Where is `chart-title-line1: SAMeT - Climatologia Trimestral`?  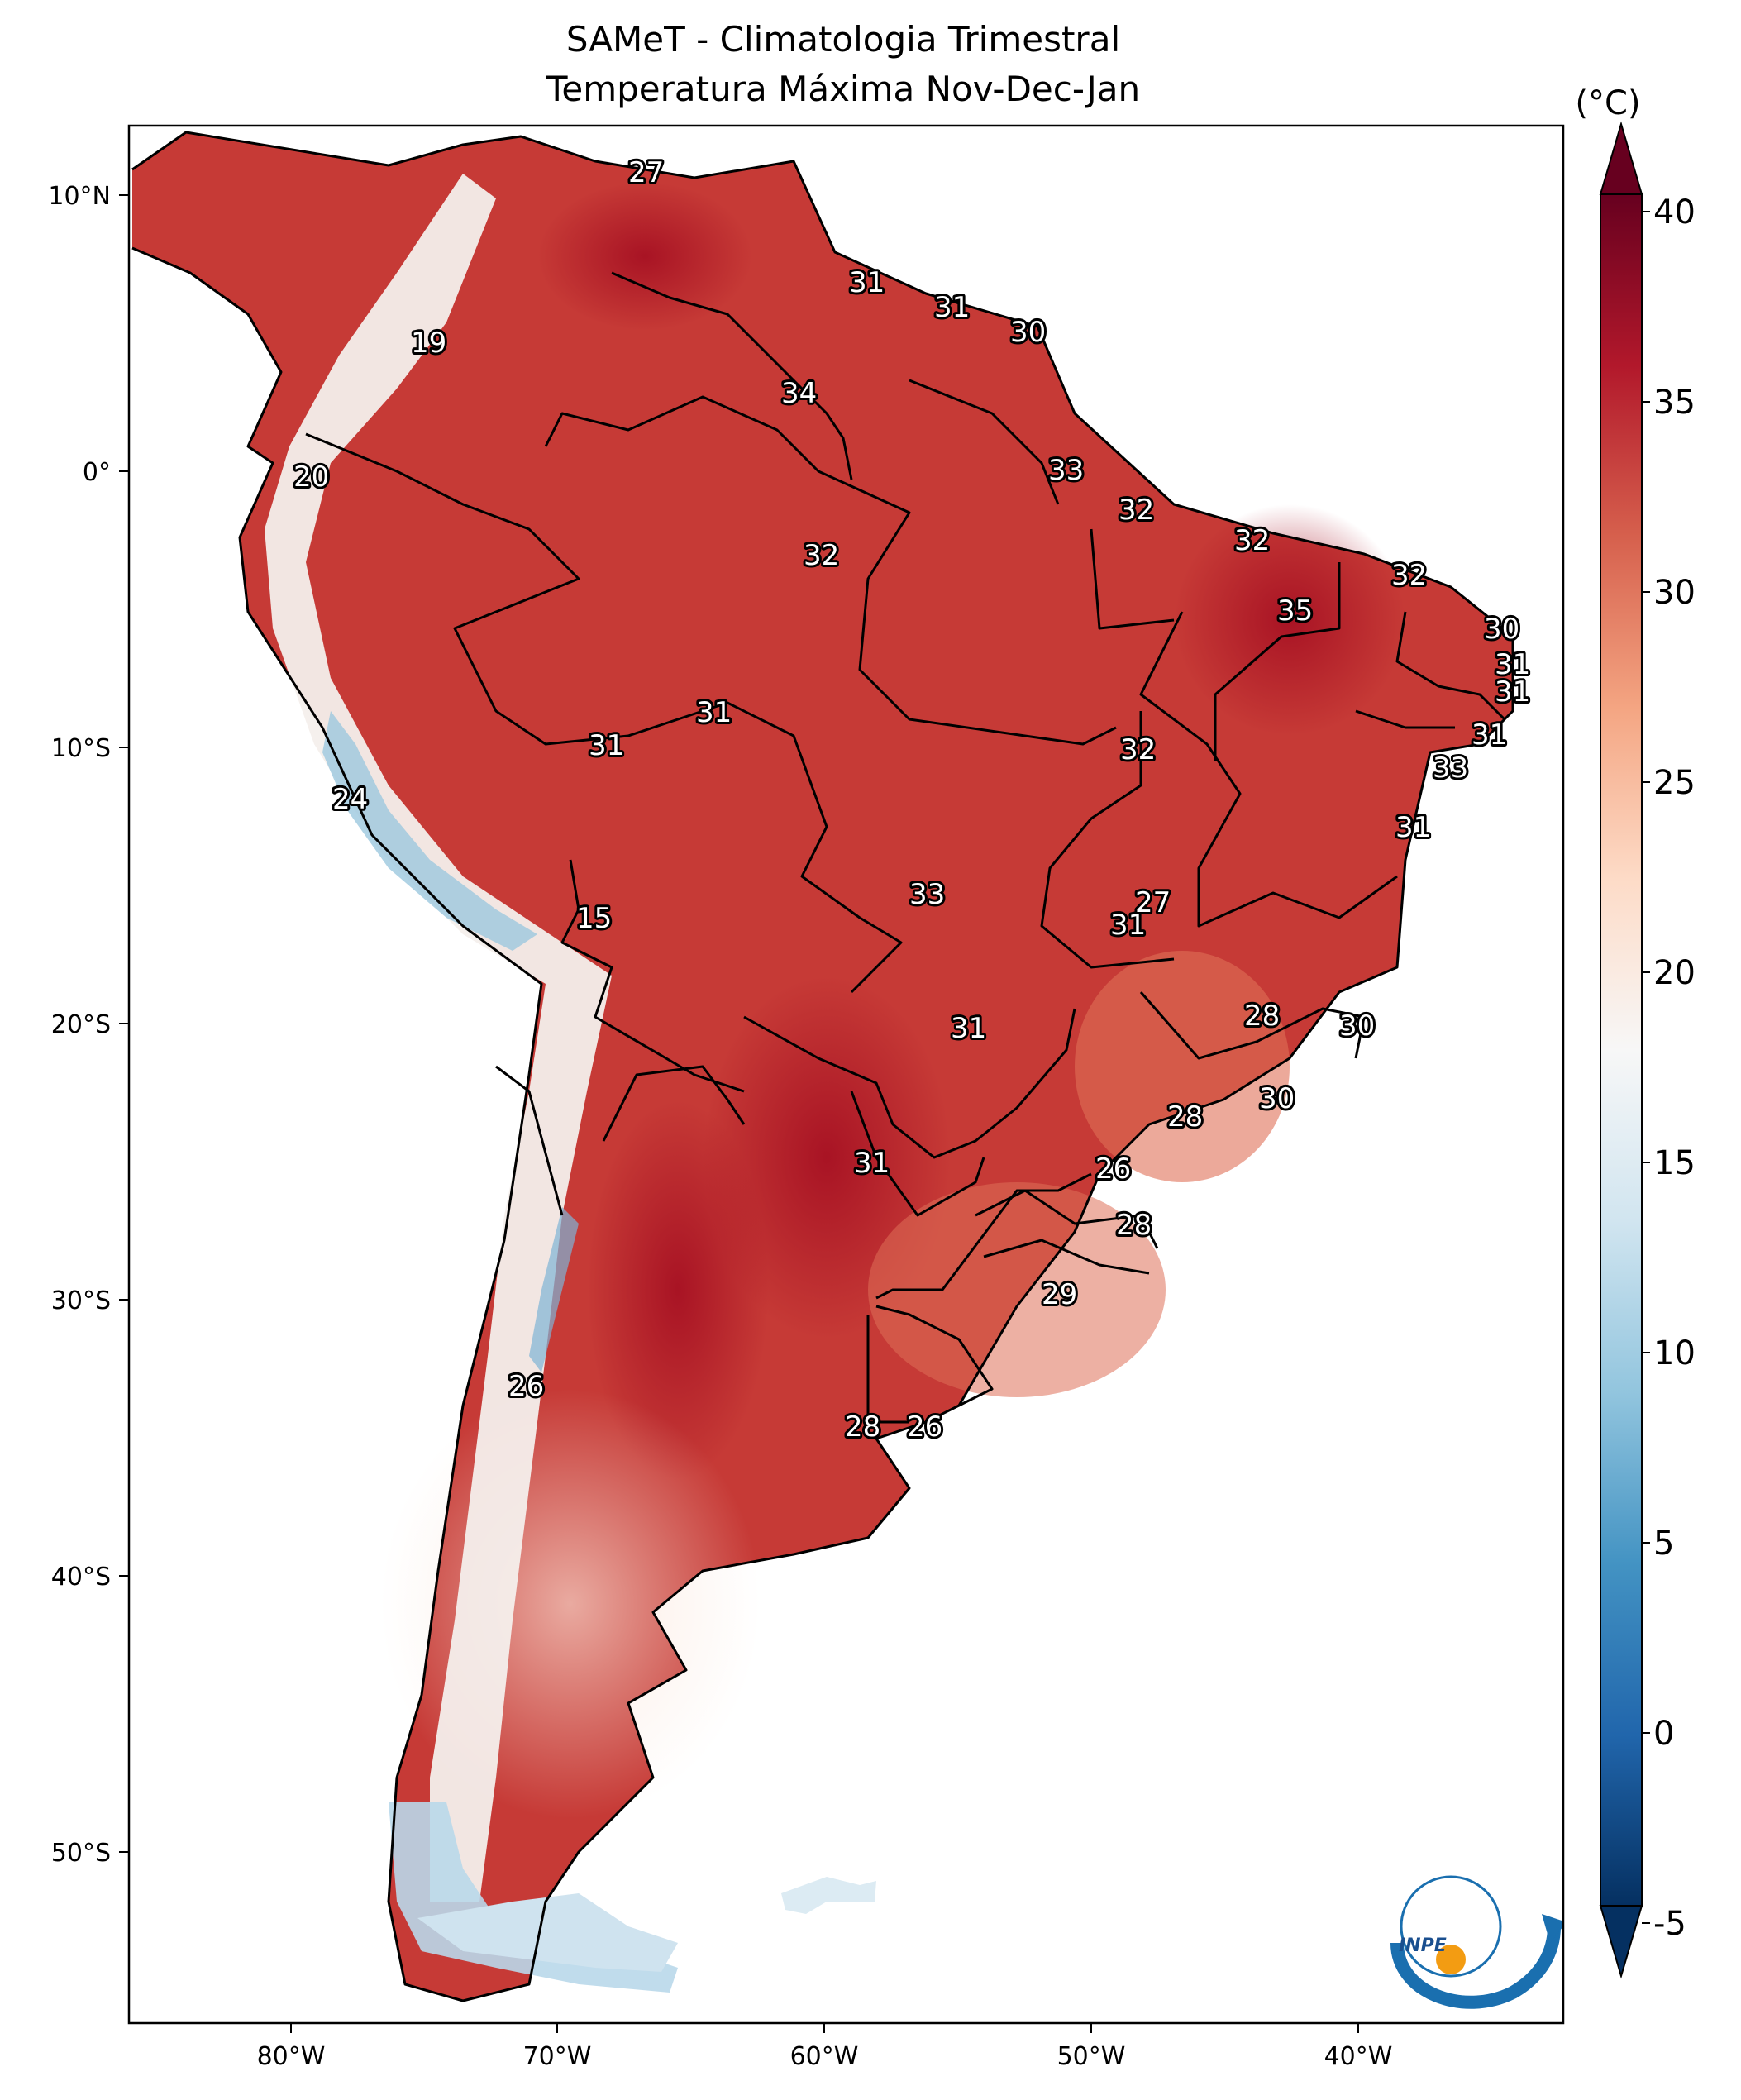
chart-title-line1: SAMeT - Climatologia Trimestral is located at coordinates (843, 39).